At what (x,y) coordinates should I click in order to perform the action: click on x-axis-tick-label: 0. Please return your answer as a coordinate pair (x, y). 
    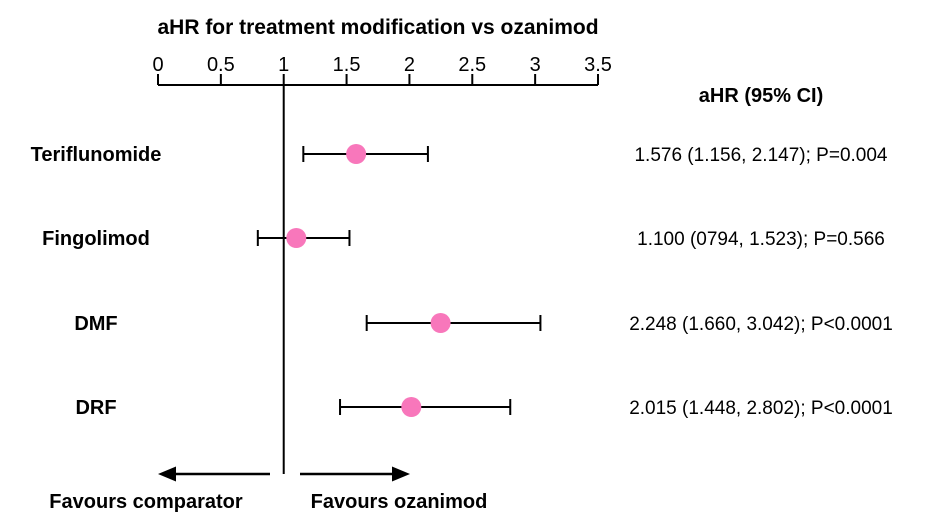
    Looking at the image, I should click on (157, 65).